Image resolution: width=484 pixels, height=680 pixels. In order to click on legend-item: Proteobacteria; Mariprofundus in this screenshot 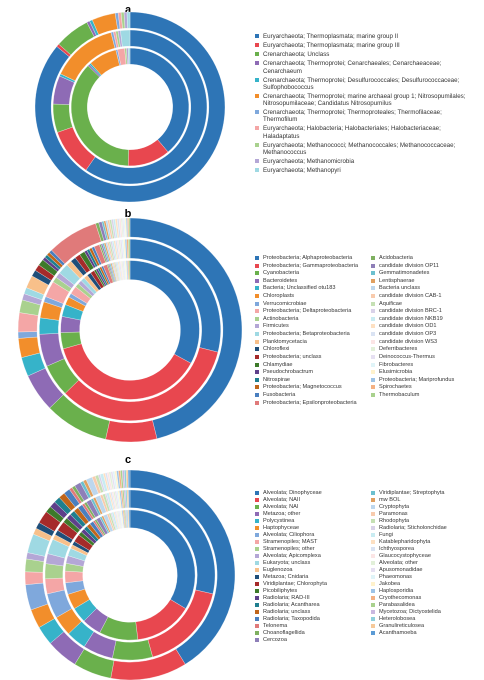, I will do `click(426, 380)`.